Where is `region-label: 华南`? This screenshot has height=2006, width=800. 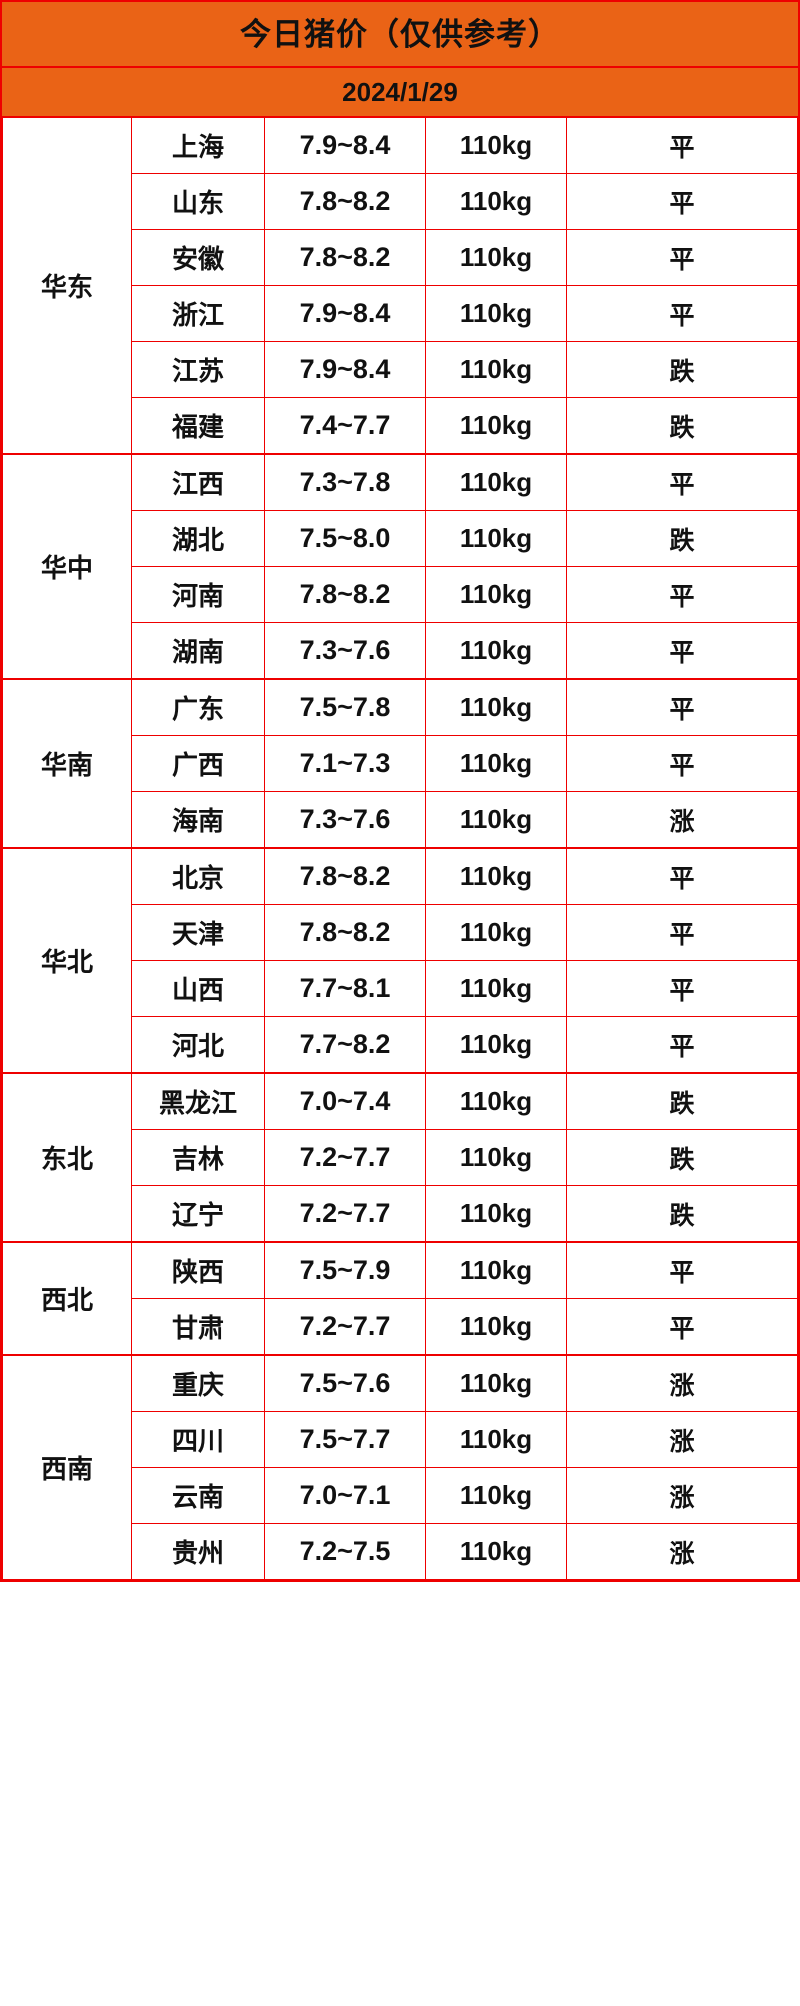 region-label: 华南 is located at coordinates (67, 763).